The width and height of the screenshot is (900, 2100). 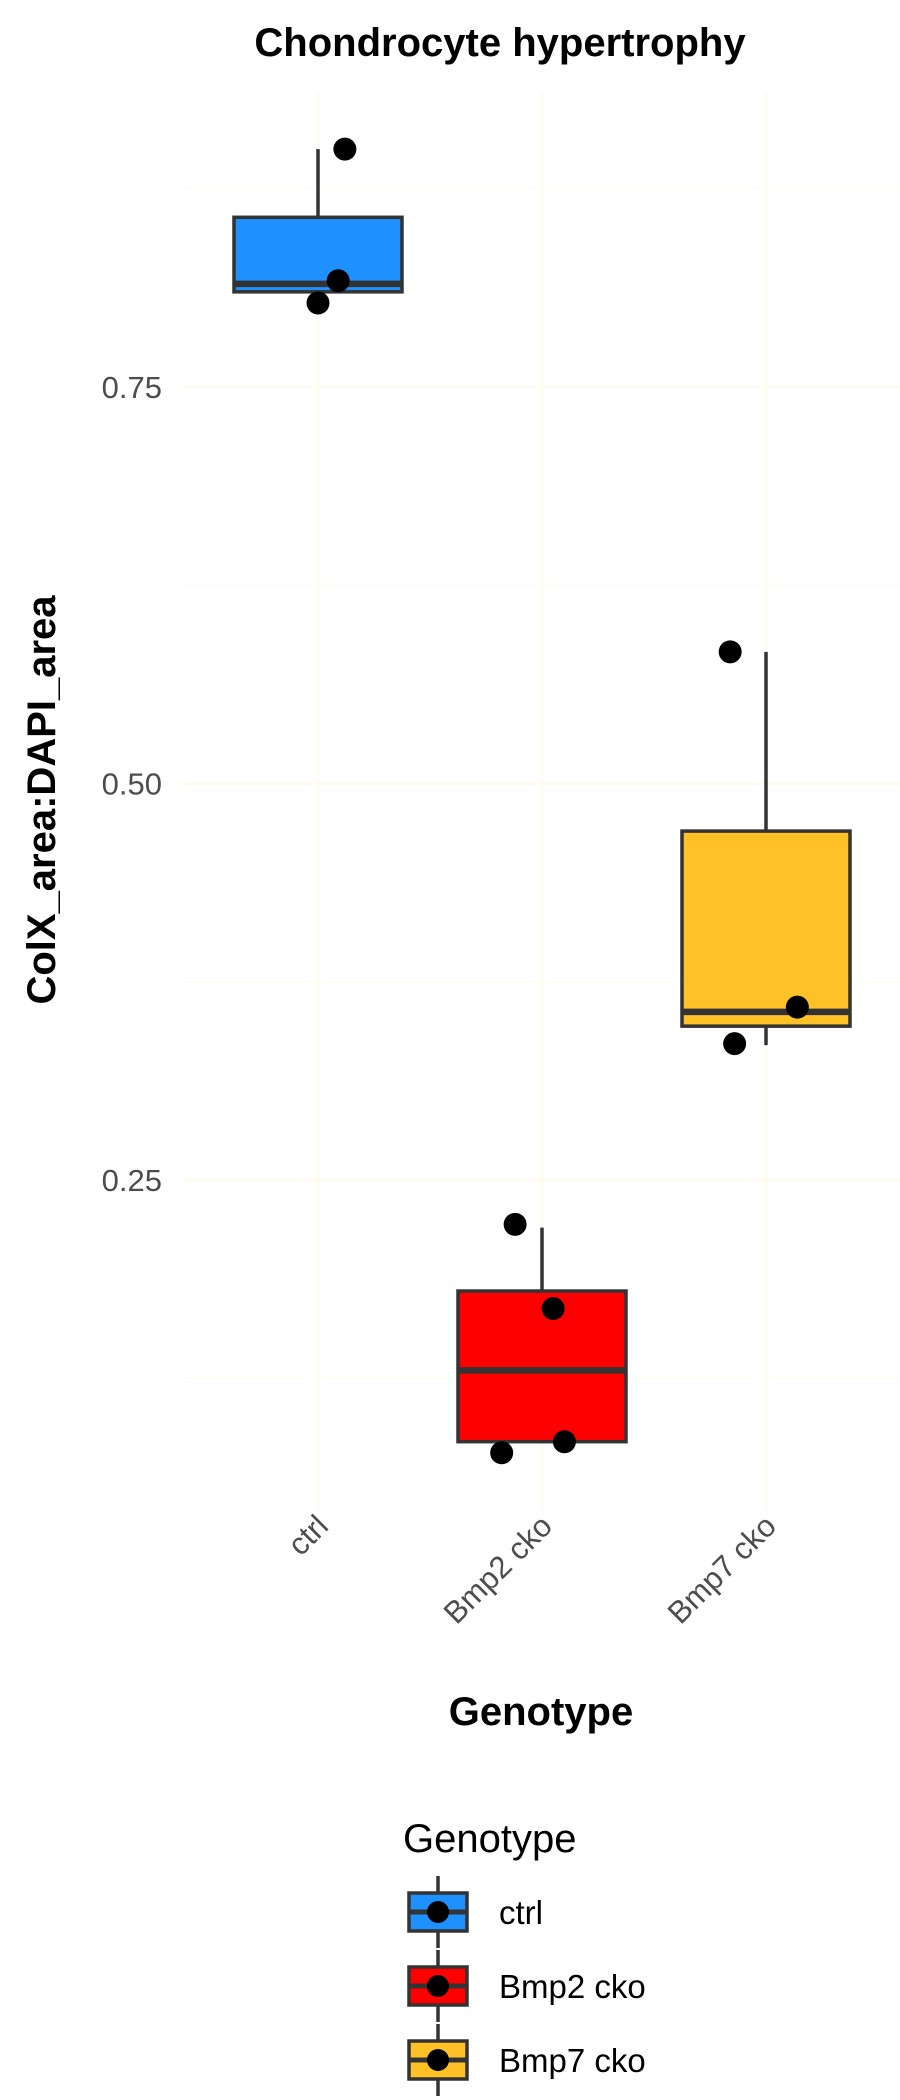 I want to click on legend-label: Bmp2 cko, so click(x=572, y=1986).